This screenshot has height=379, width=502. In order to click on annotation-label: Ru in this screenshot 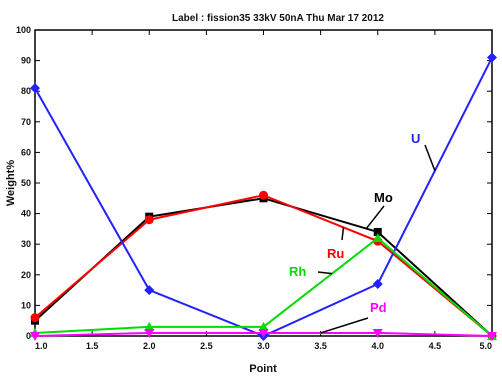, I will do `click(335, 253)`.